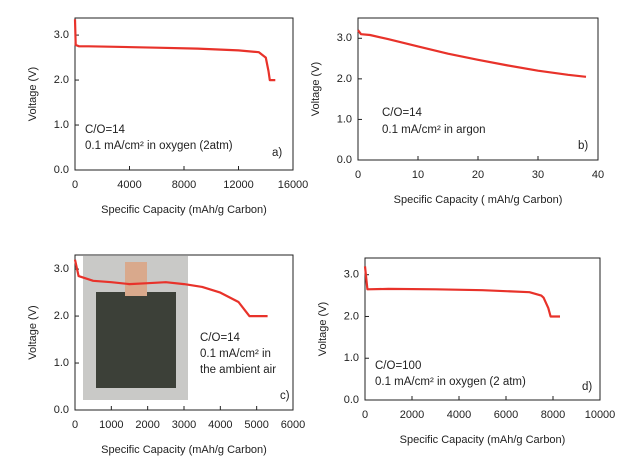 This screenshot has height=458, width=619. What do you see at coordinates (159, 146) in the screenshot?
I see `annotation: 0.1 mA/cm² in oxygen (2atm)` at bounding box center [159, 146].